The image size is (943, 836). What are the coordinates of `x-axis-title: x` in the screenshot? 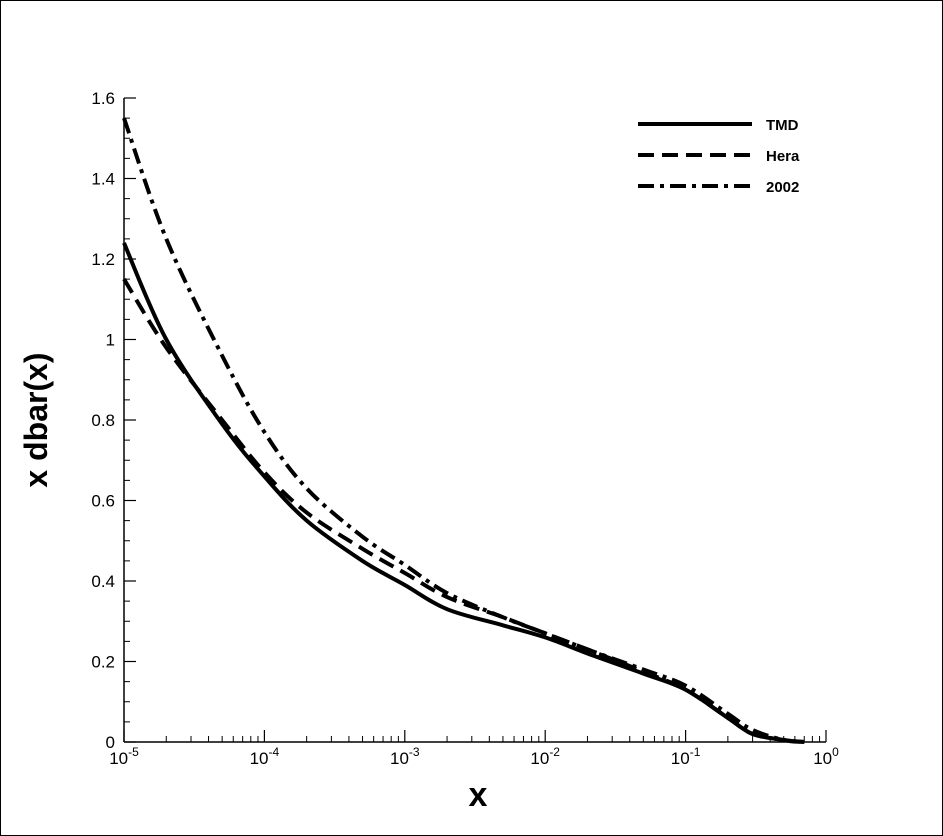 It's located at (478, 795).